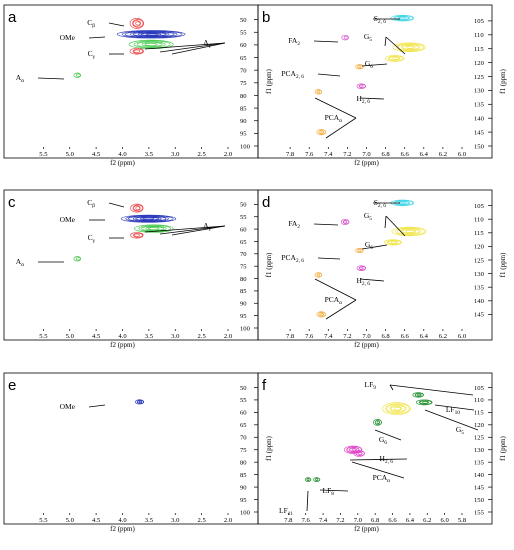  I want to click on peak-label-main: PCA, so click(380, 477).